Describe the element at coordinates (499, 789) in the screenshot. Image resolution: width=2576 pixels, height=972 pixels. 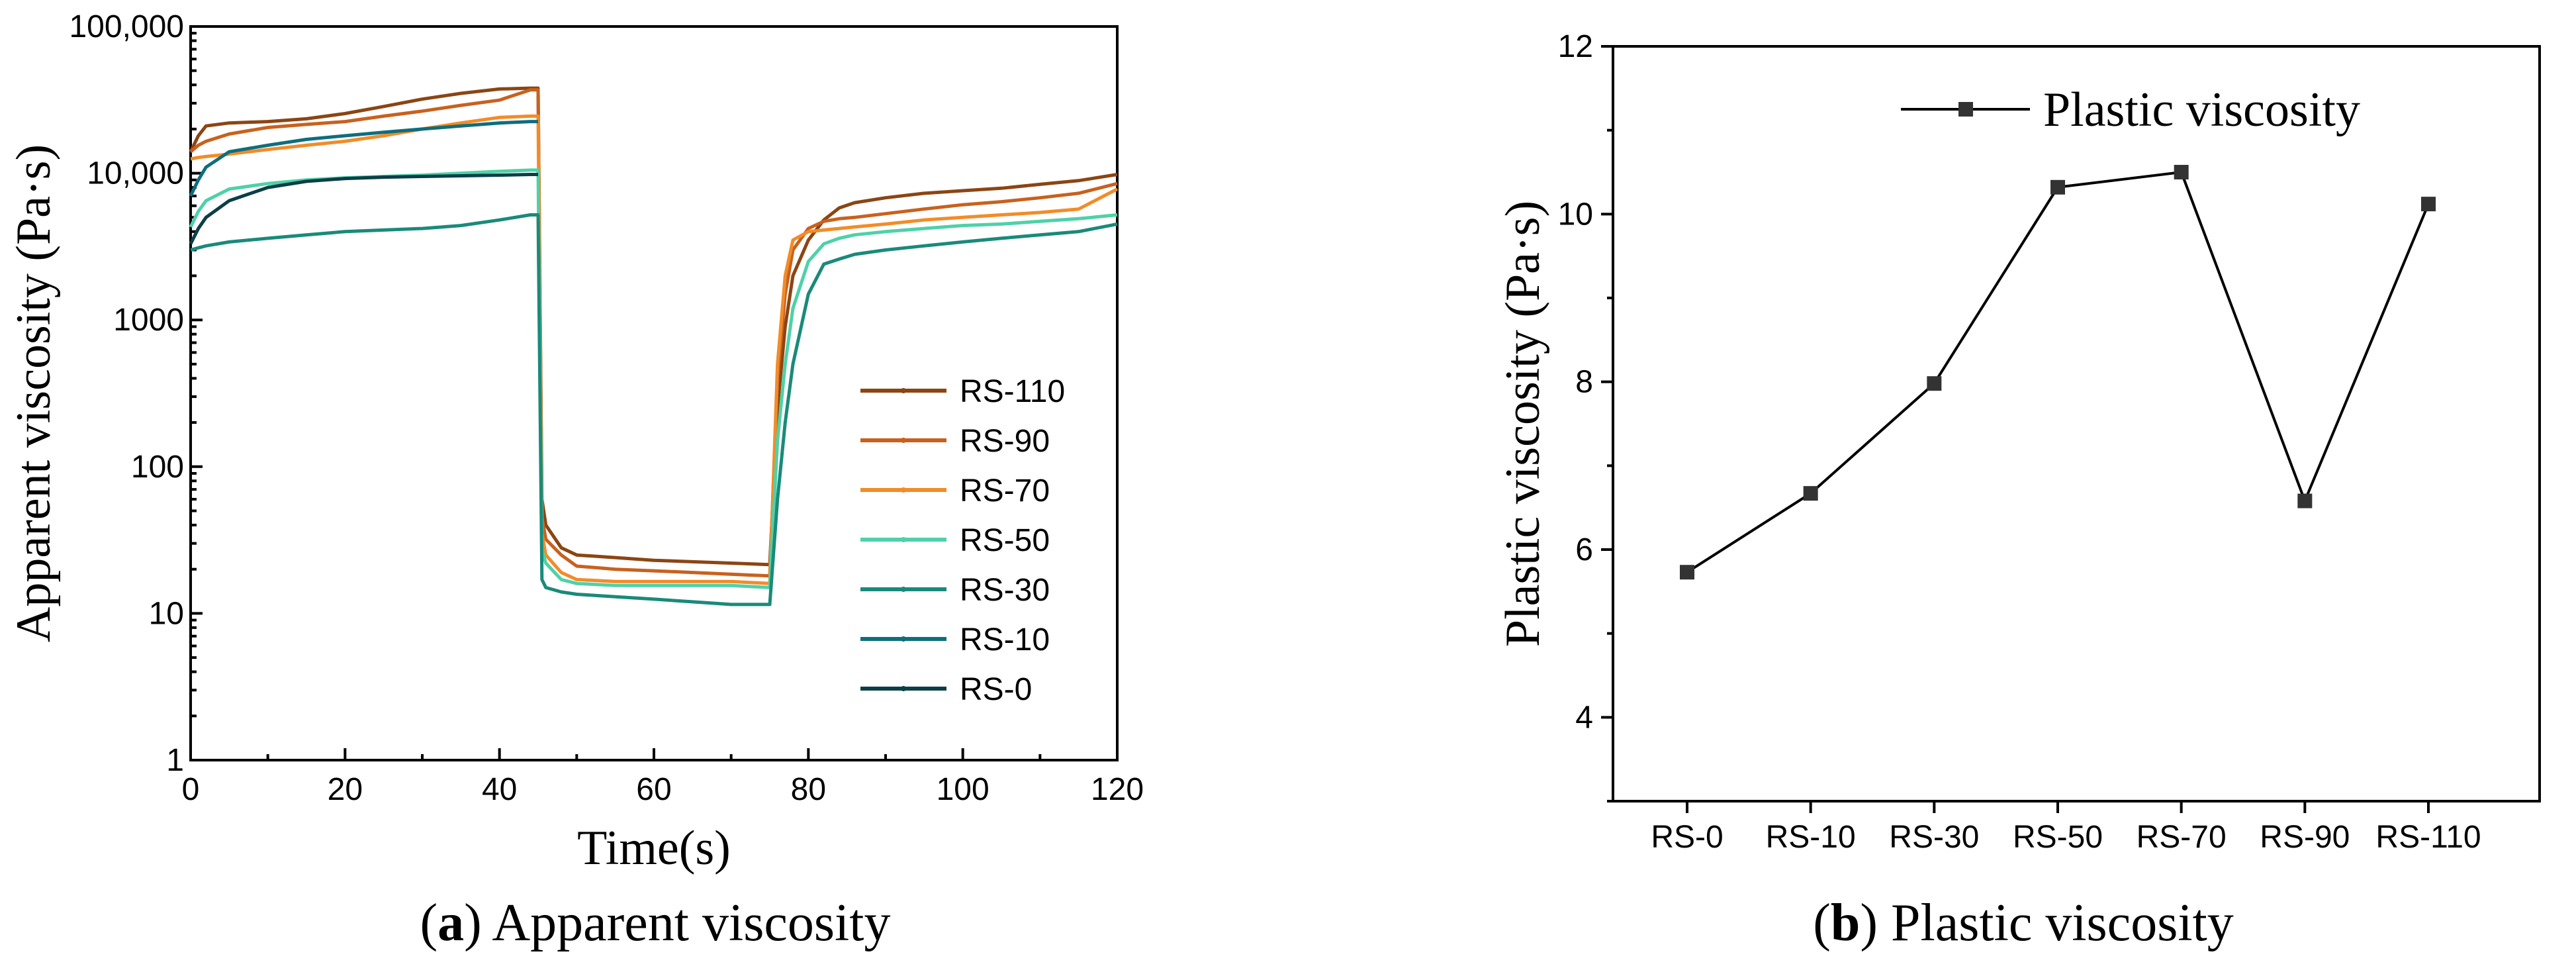
I see `x-tick-label-a: 40` at that location.